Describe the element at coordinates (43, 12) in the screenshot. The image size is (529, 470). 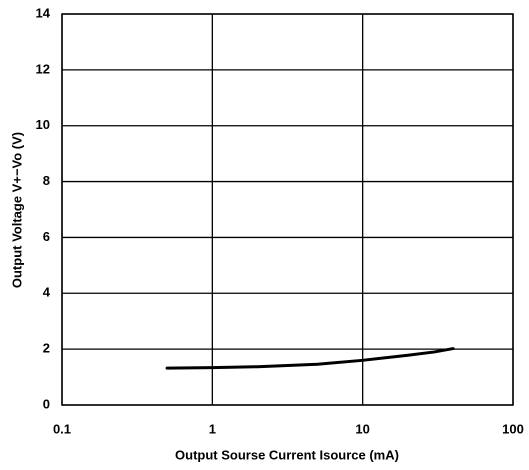
I see `y-tick-label: 14` at that location.